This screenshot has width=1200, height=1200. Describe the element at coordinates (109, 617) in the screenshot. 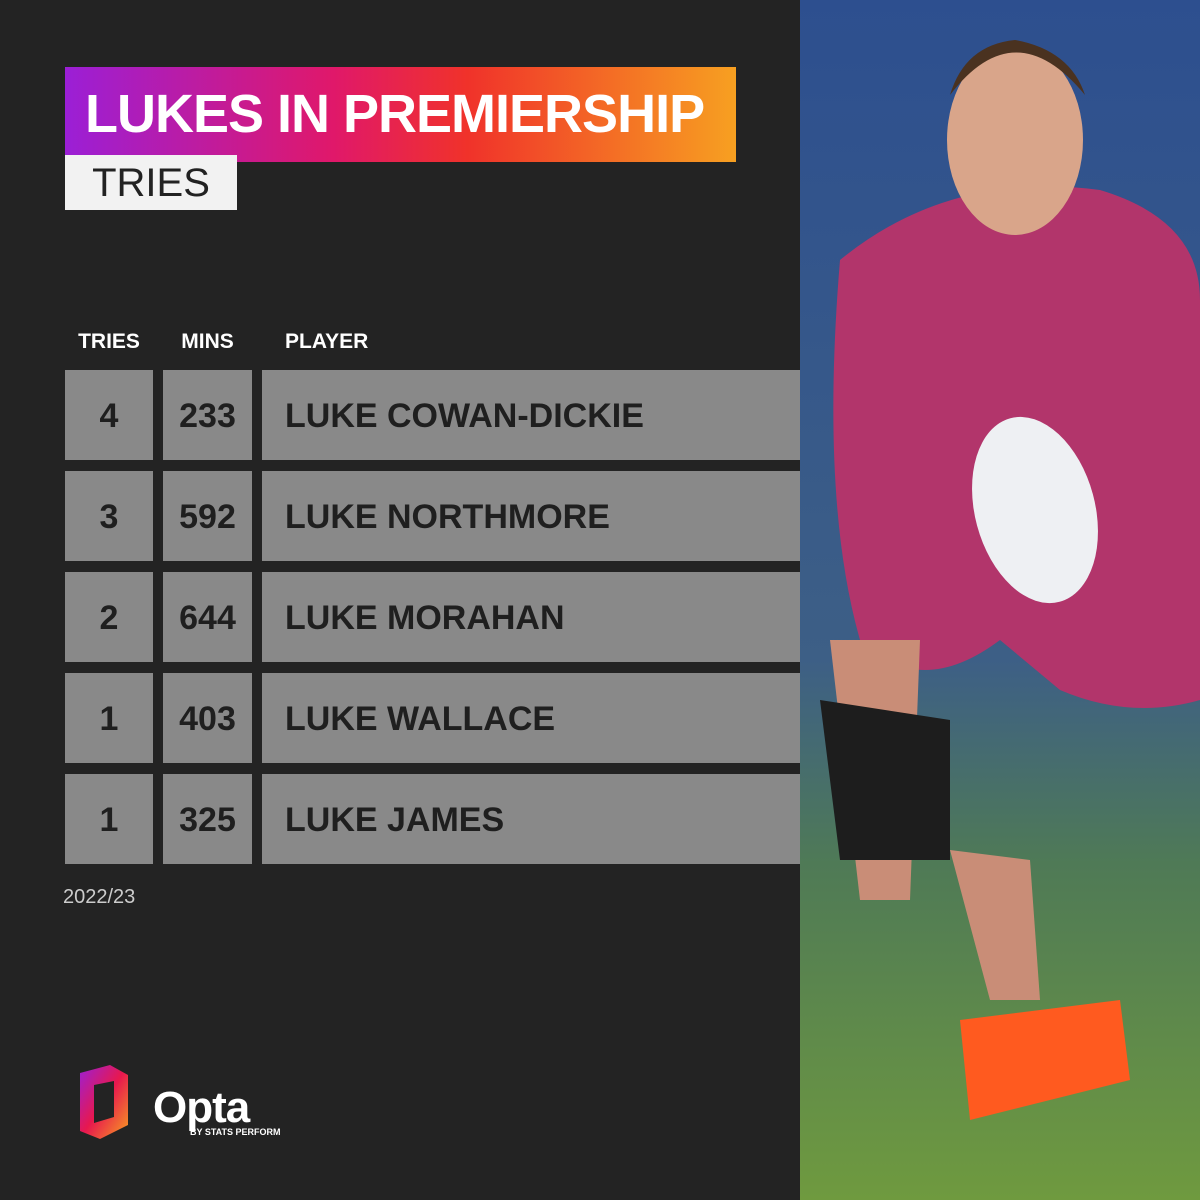

I see `stat-cell: 2` at that location.